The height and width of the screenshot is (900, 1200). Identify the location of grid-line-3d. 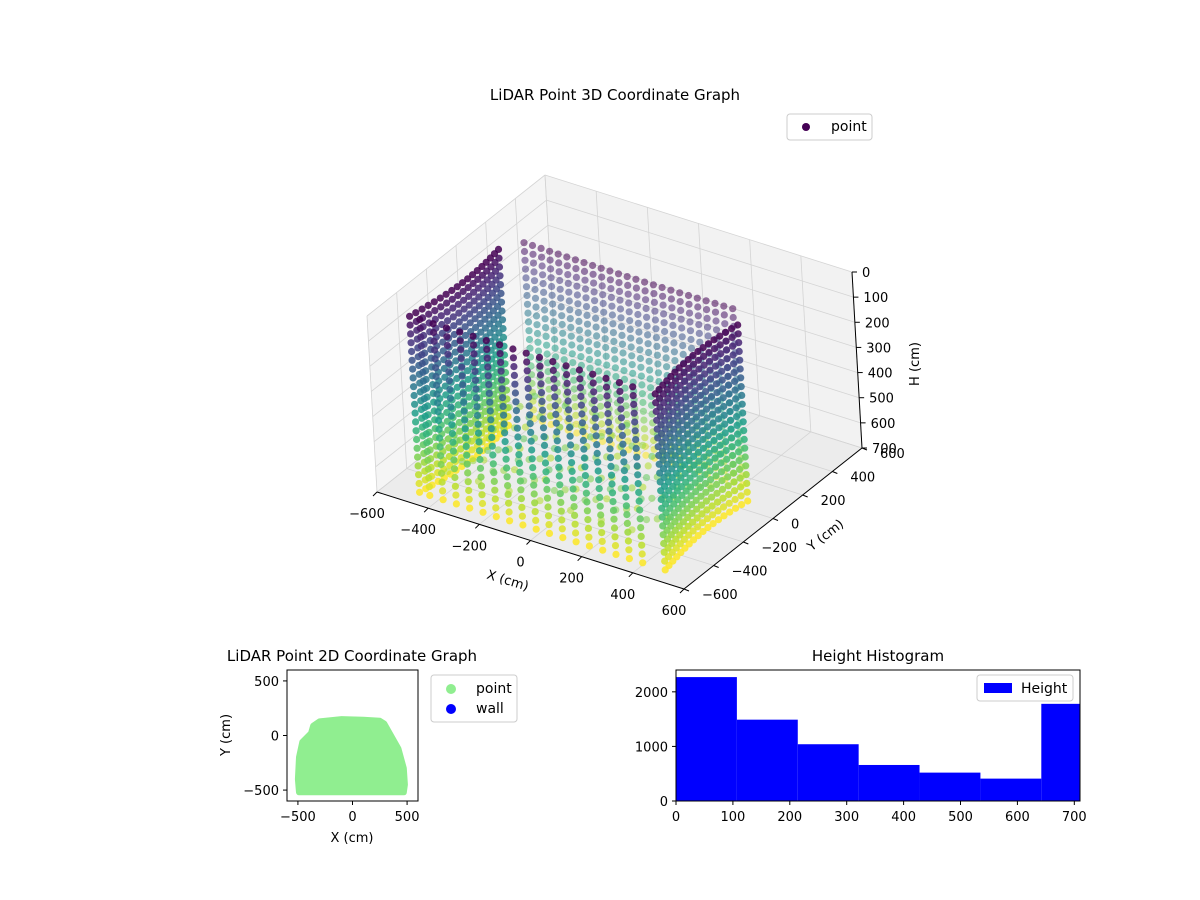
(402, 380).